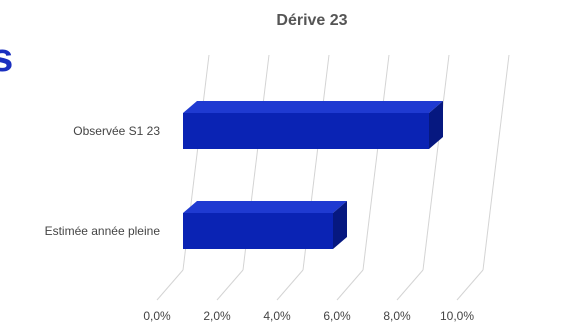  I want to click on slide-heading-fragment: s, so click(7, 58).